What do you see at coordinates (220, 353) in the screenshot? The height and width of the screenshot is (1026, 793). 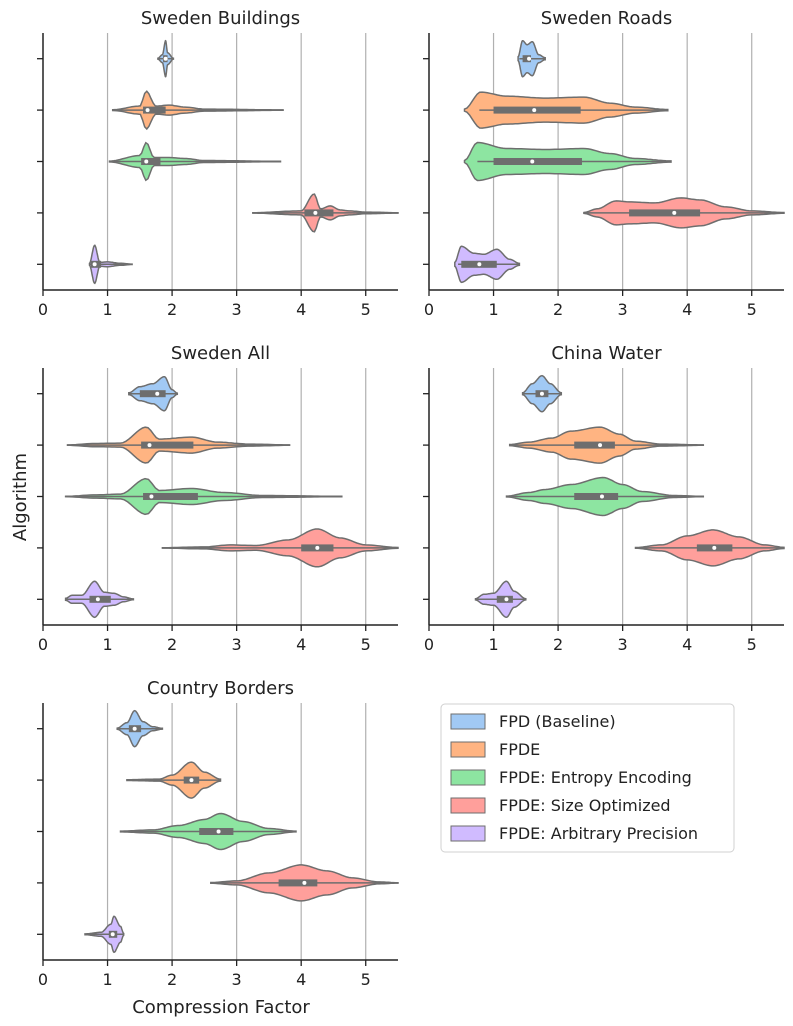 I see `panel-title: Sweden All` at bounding box center [220, 353].